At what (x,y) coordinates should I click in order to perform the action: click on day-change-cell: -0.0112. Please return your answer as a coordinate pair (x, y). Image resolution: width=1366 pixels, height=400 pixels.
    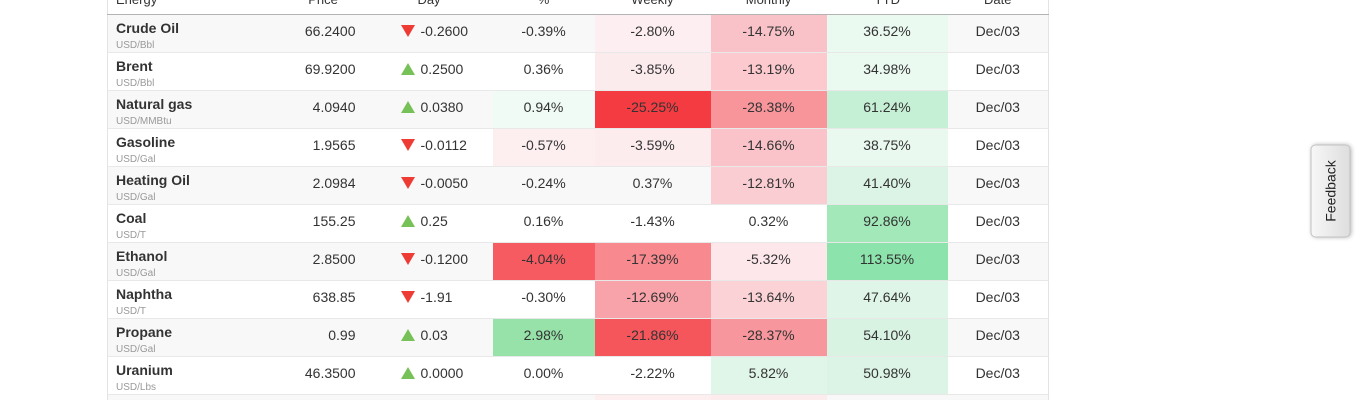
    Looking at the image, I should click on (429, 147).